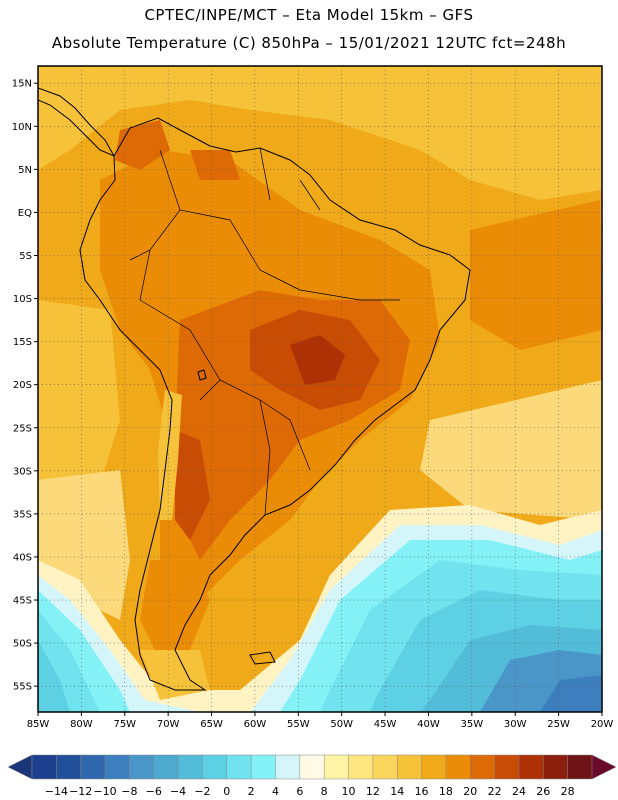 The width and height of the screenshot is (618, 800). Describe the element at coordinates (349, 791) in the screenshot. I see `colorbar-label: 10` at that location.